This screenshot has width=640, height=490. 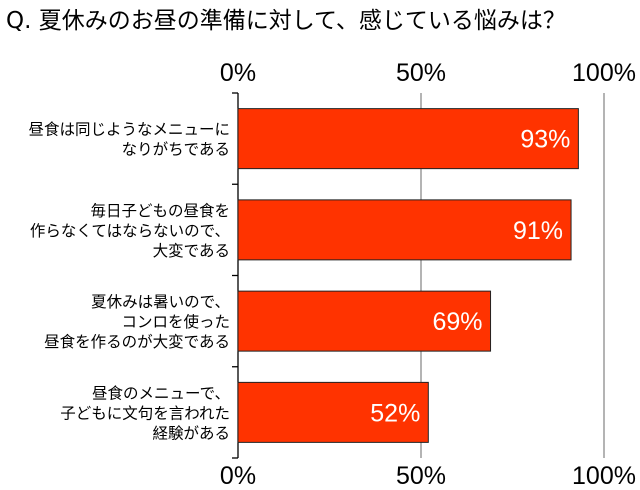 I want to click on category-label: 毎日子どもの昼食を作らなくてはならないので、大変である, so click(x=130, y=231).